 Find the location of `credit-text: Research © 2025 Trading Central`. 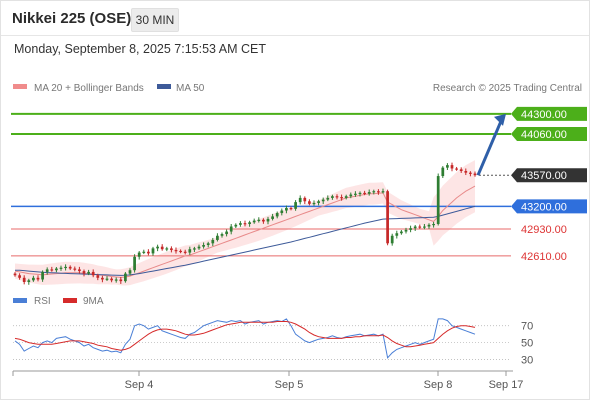

credit-text: Research © 2025 Trading Central is located at coordinates (507, 88).